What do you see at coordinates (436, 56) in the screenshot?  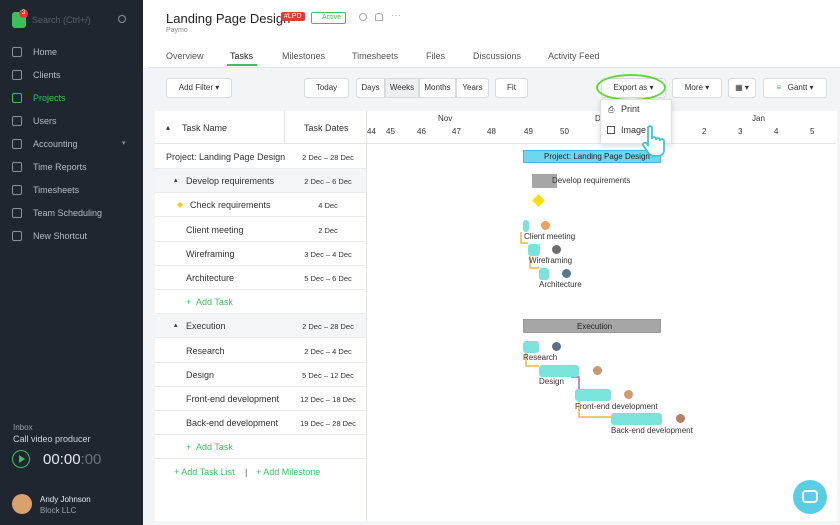 I see `tab: Files` at bounding box center [436, 56].